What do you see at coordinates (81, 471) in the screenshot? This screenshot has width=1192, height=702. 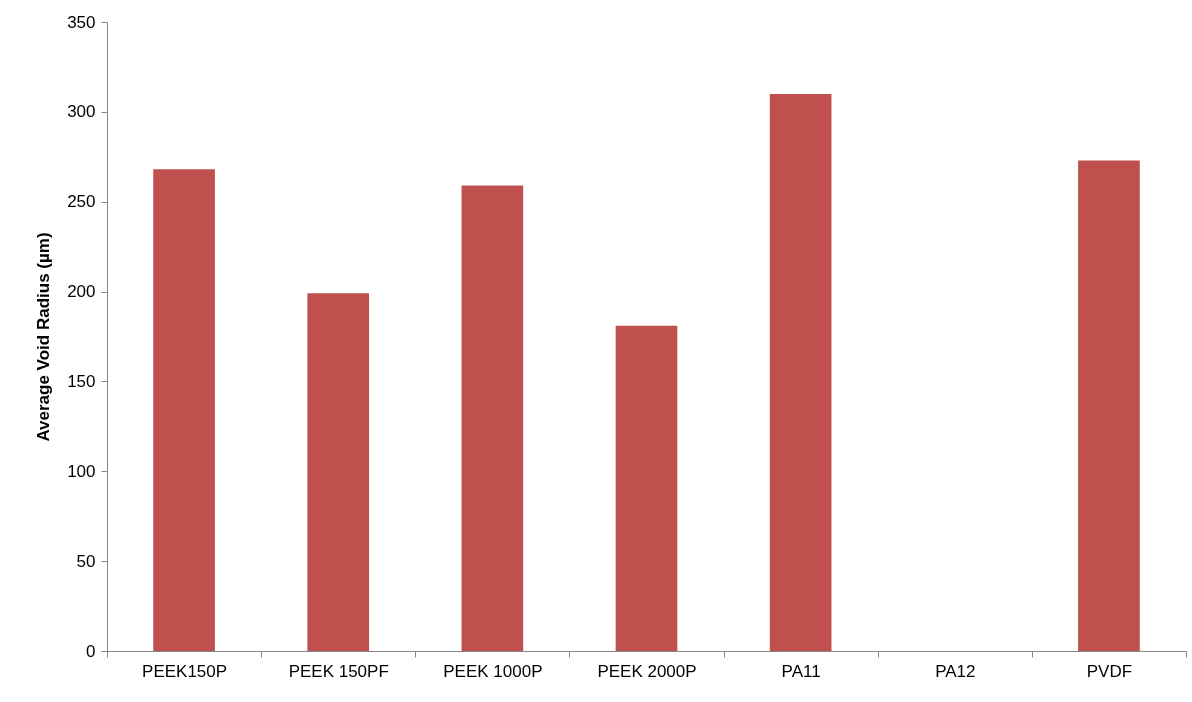 I see `y-tick-label: 100` at bounding box center [81, 471].